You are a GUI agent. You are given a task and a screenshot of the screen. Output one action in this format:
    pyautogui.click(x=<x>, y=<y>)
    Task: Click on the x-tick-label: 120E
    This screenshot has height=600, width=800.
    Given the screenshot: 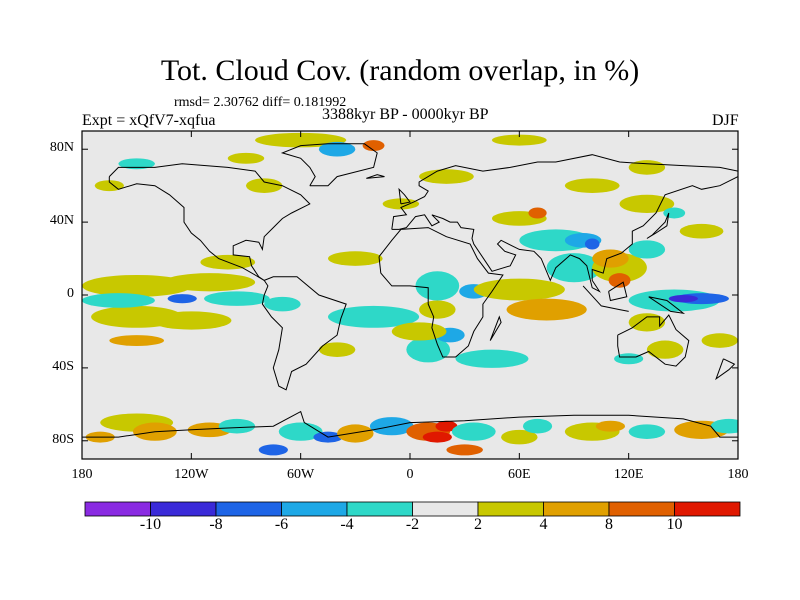 What is the action you would take?
    pyautogui.click(x=628, y=474)
    